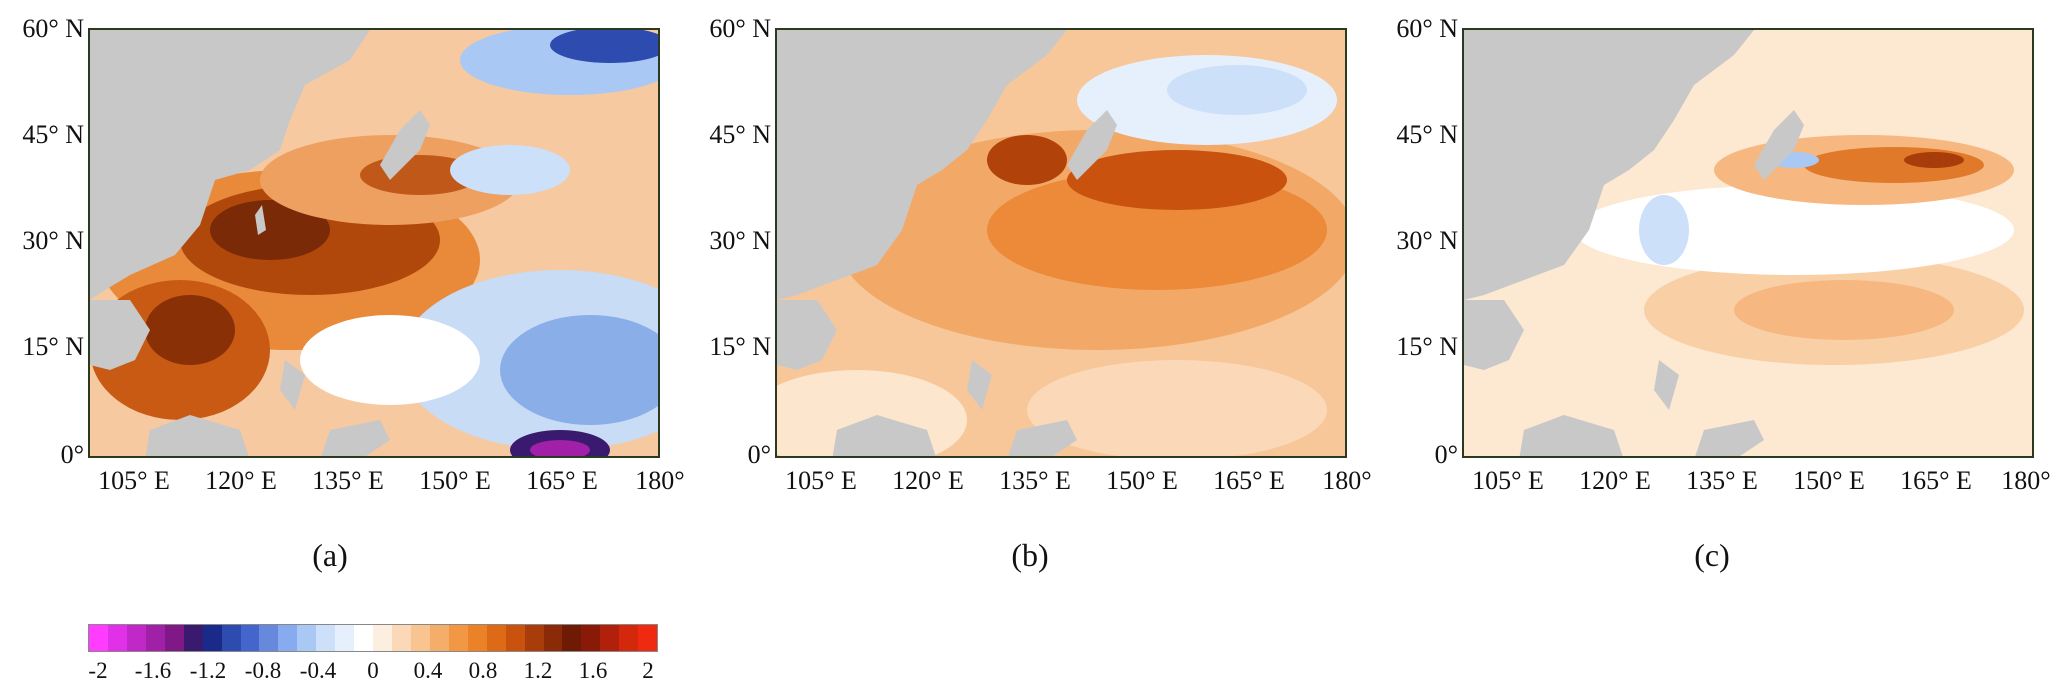 Image resolution: width=2067 pixels, height=698 pixels. I want to click on lat-tick-a-60: 60° N, so click(53, 28).